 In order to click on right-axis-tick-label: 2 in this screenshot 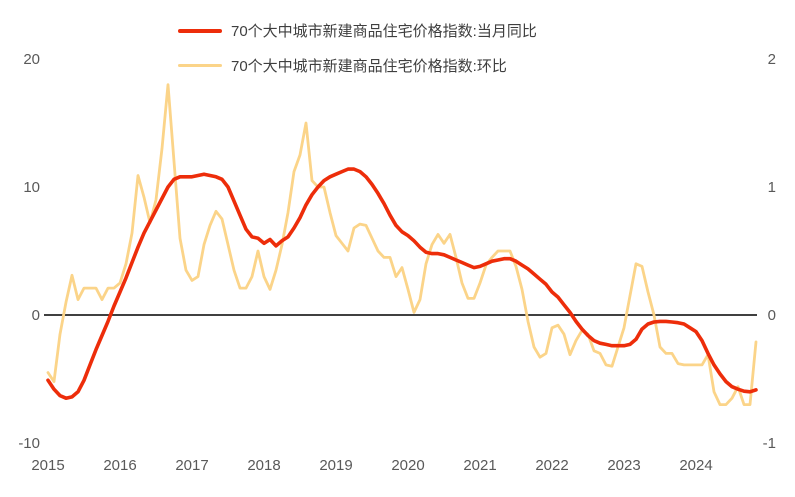, I will do `click(772, 59)`.